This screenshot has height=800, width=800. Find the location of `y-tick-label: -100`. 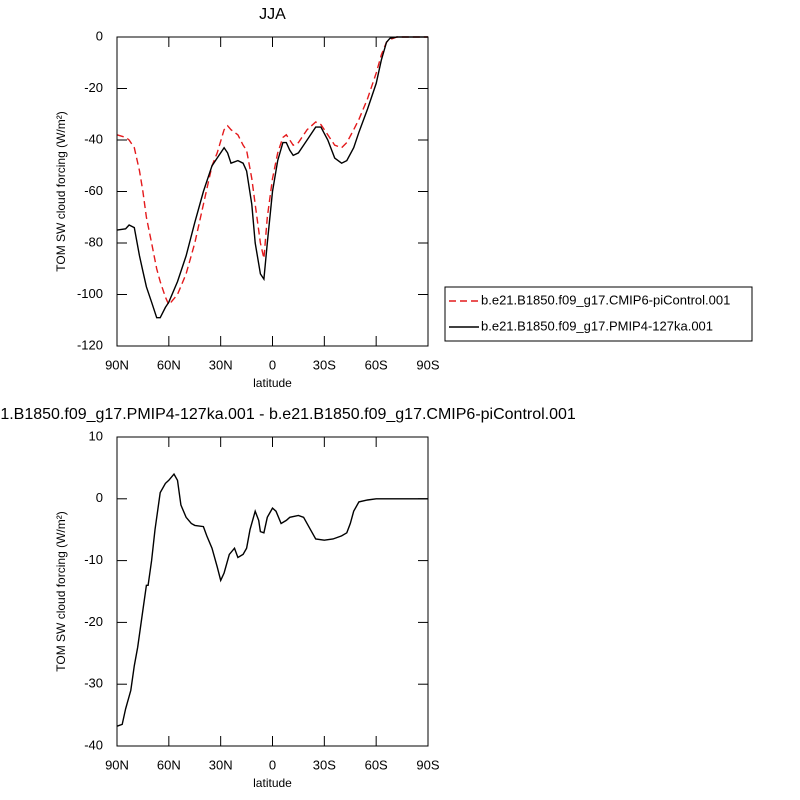

y-tick-label: -100 is located at coordinates (90, 293).